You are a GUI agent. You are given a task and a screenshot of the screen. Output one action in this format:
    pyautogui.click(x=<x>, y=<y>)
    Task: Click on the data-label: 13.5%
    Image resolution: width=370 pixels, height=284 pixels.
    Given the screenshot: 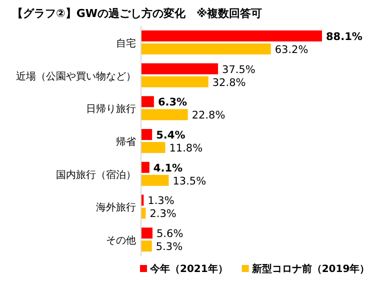 What is the action you would take?
    pyautogui.click(x=189, y=181)
    